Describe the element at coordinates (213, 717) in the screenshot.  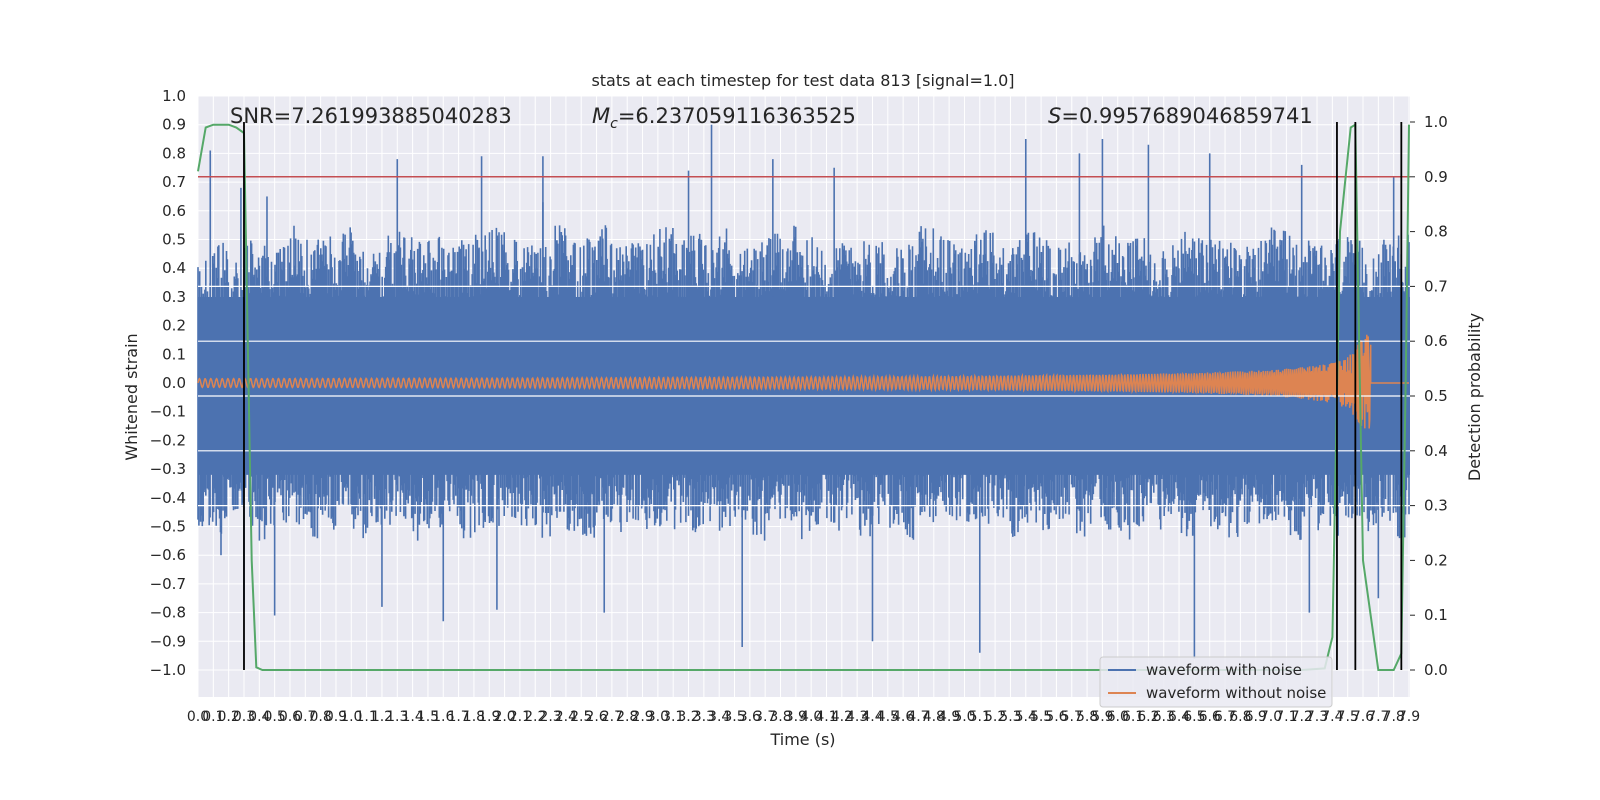
I see `x-tick-label: 0.1` at that location.